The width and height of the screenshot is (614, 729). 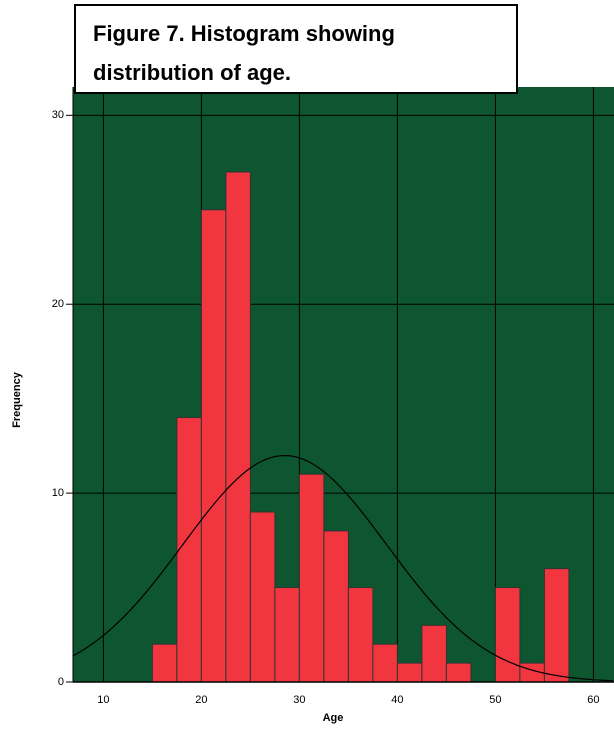 What do you see at coordinates (17, 399) in the screenshot?
I see `y-axis-label: Frequency` at bounding box center [17, 399].